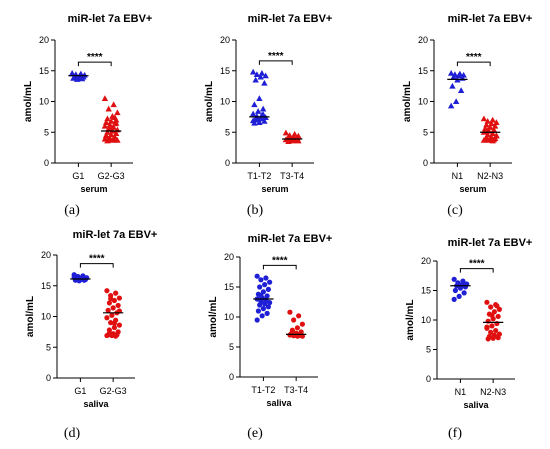  I want to click on panel-1-panel-label: (a), so click(72, 210).